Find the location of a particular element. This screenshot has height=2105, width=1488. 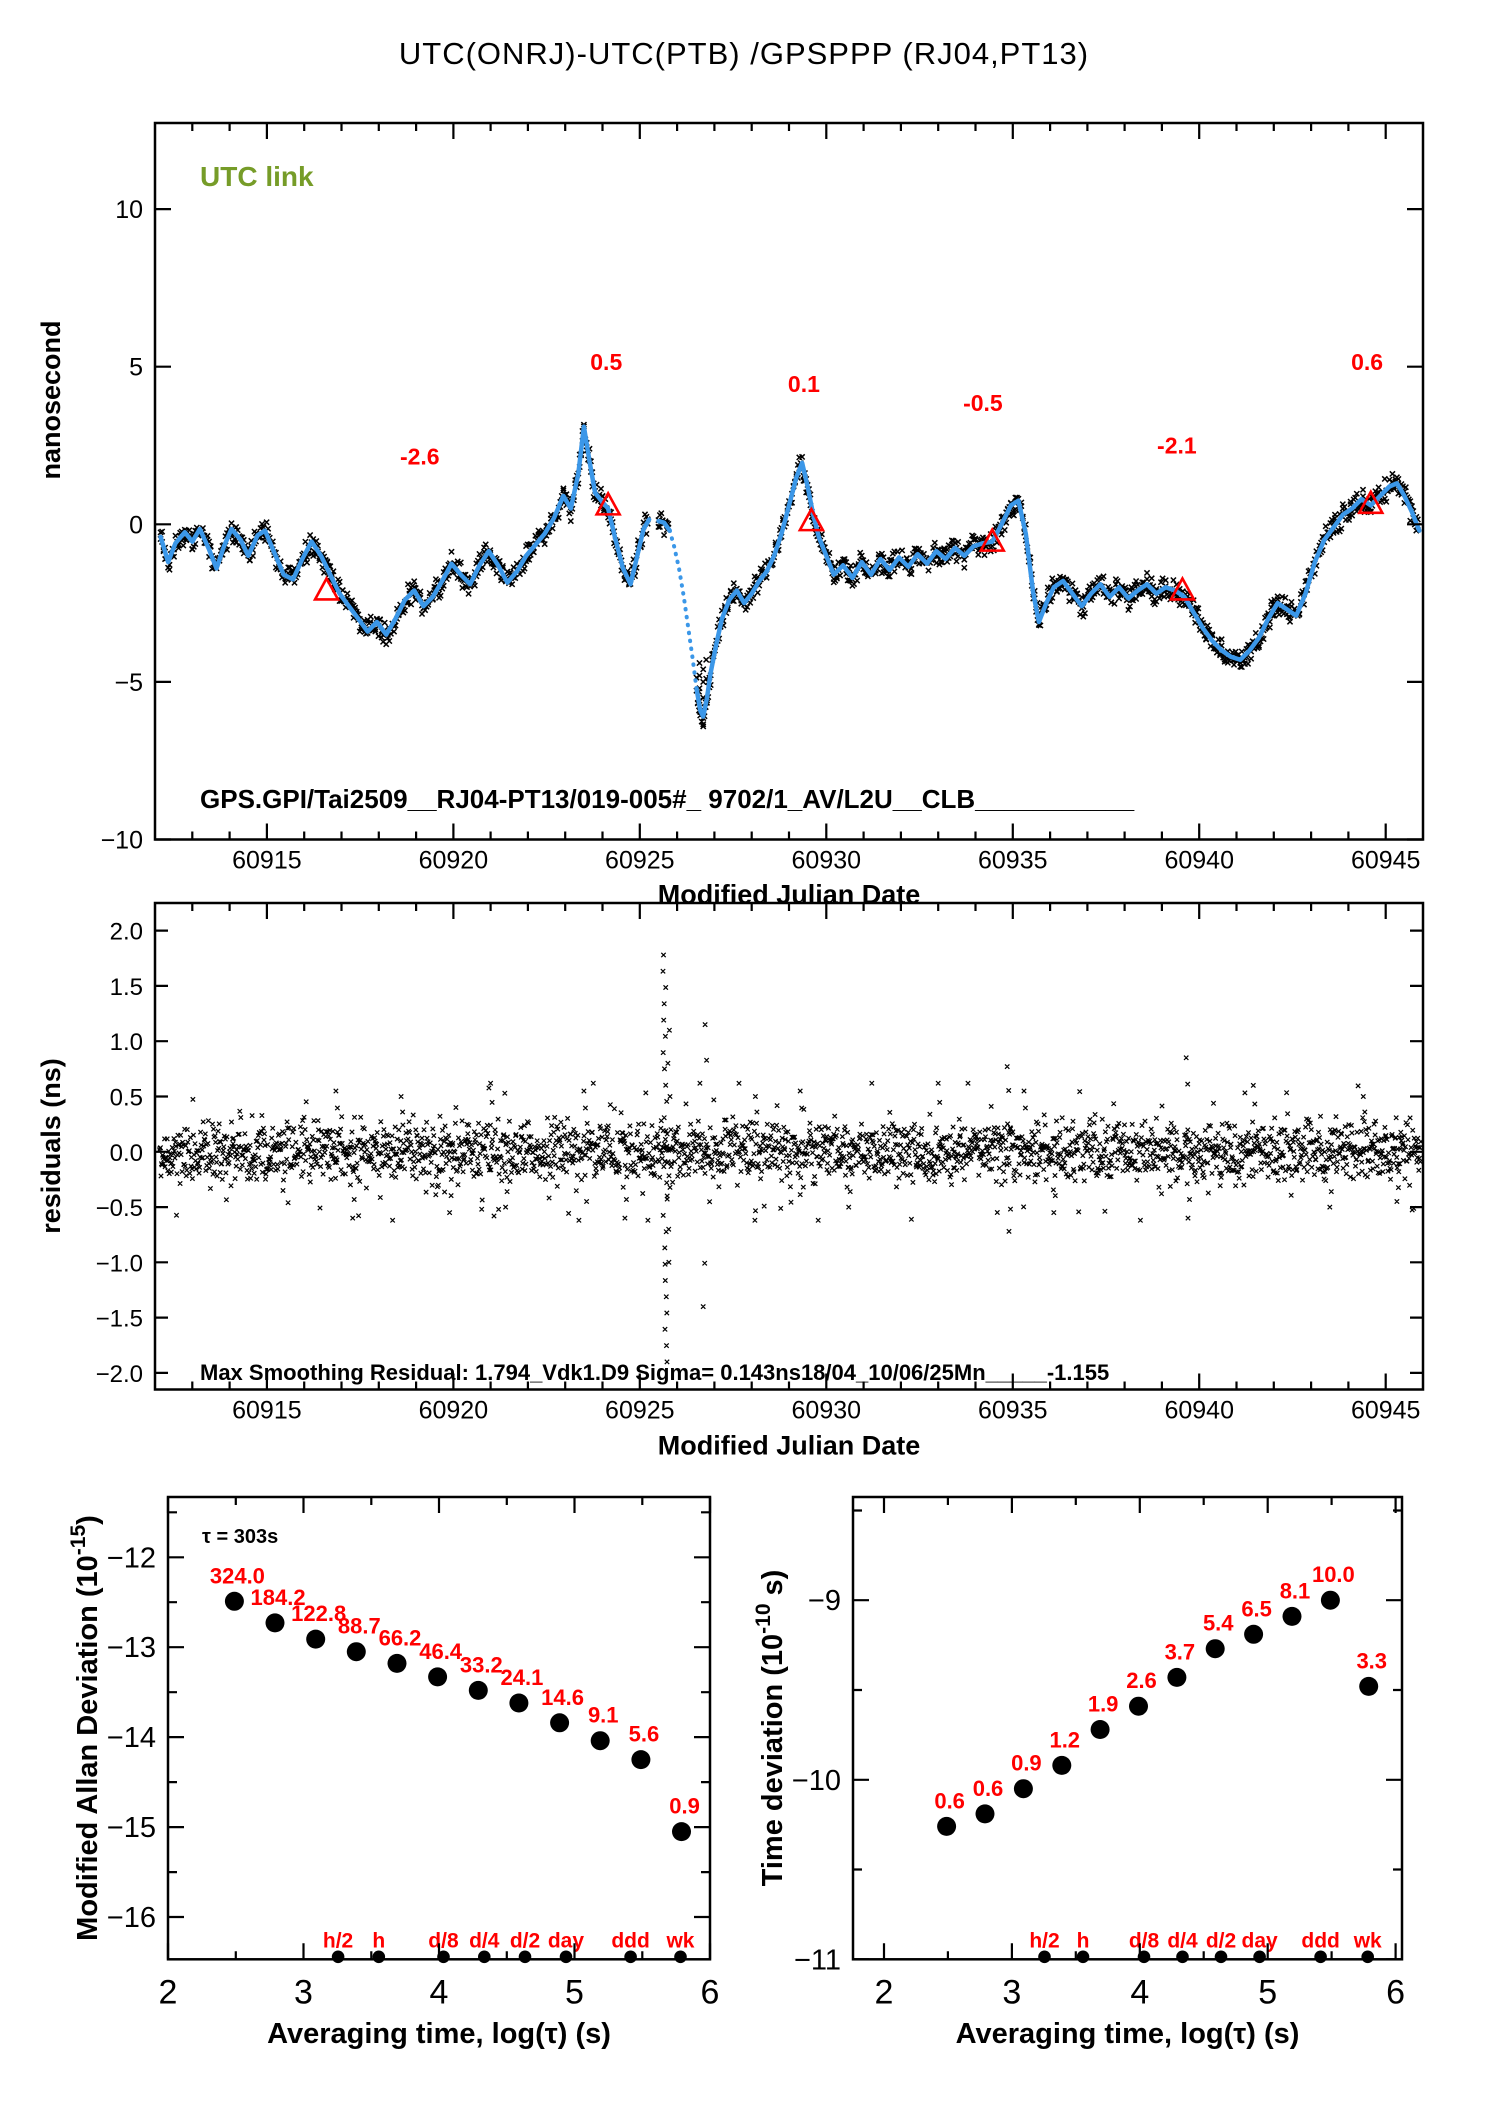

y-tick-label: −16 is located at coordinates (131, 1918).